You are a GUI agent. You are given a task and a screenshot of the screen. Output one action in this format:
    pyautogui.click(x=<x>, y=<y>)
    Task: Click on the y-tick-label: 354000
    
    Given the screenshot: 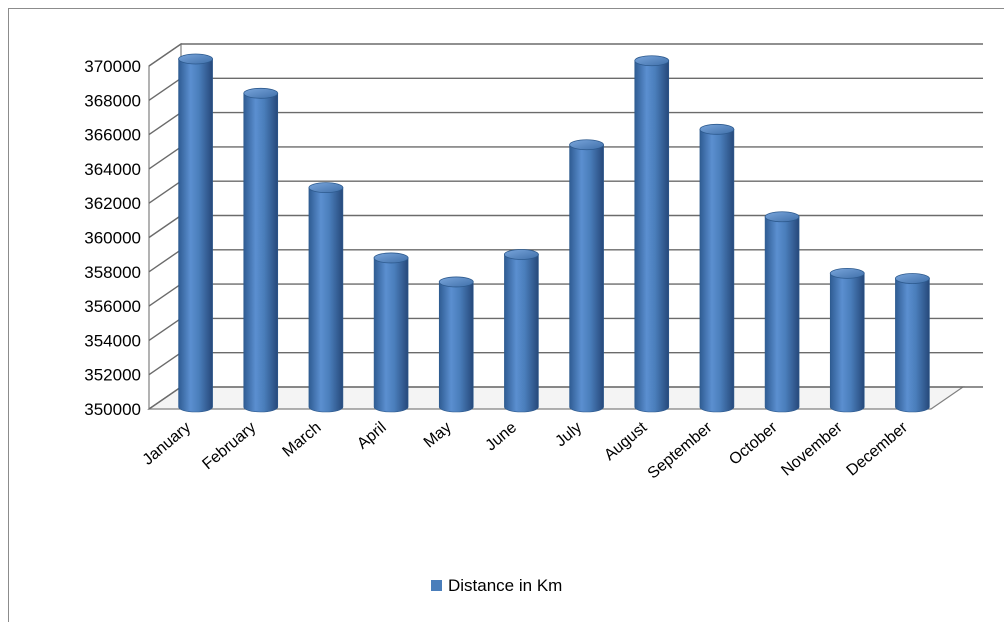 What is the action you would take?
    pyautogui.click(x=112, y=340)
    